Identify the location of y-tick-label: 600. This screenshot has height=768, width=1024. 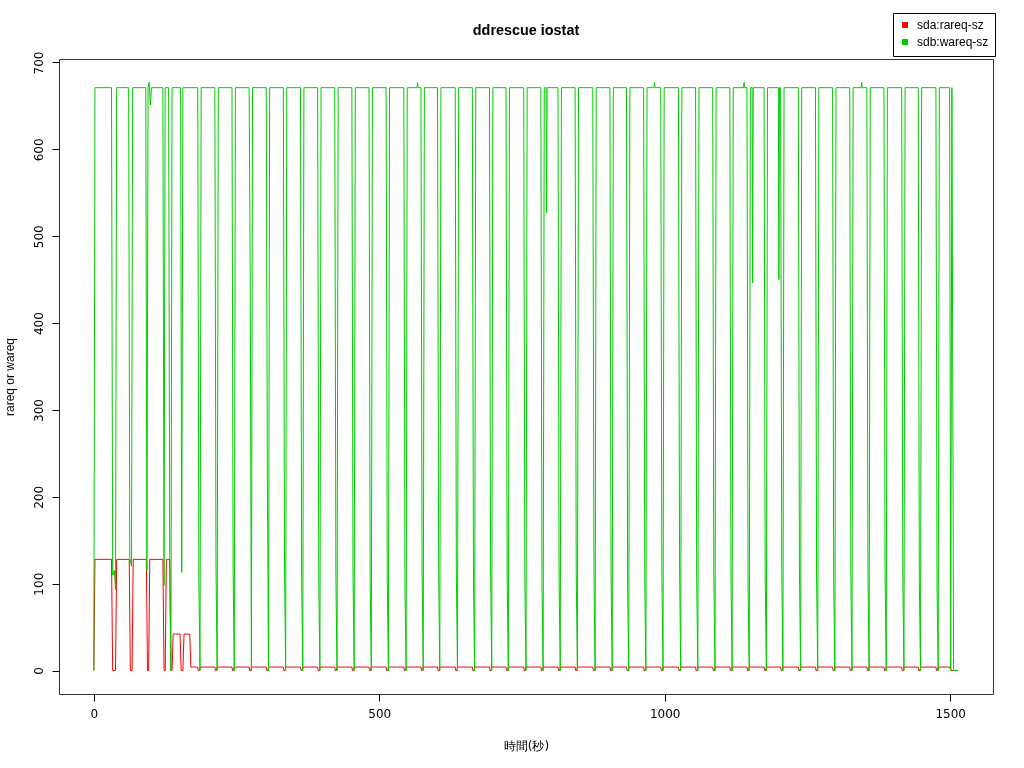
(38, 150).